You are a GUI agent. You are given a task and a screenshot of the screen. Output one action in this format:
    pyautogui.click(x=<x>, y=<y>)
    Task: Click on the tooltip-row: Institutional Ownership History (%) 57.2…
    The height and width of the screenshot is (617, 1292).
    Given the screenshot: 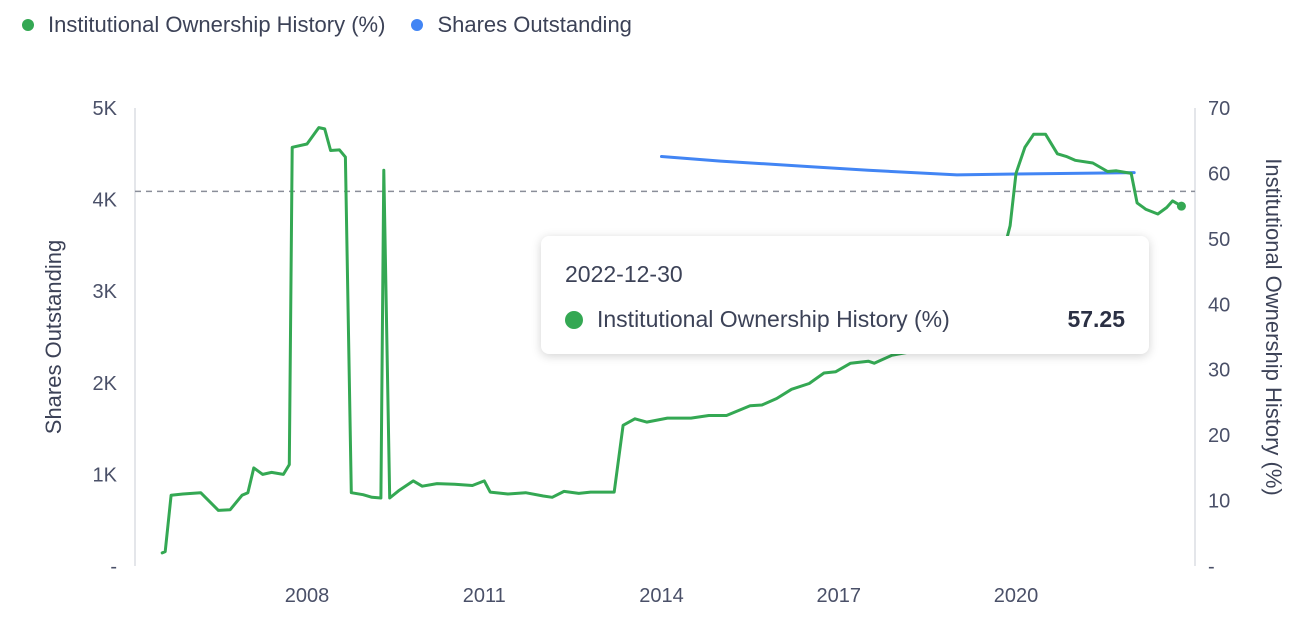 What is the action you would take?
    pyautogui.click(x=845, y=319)
    